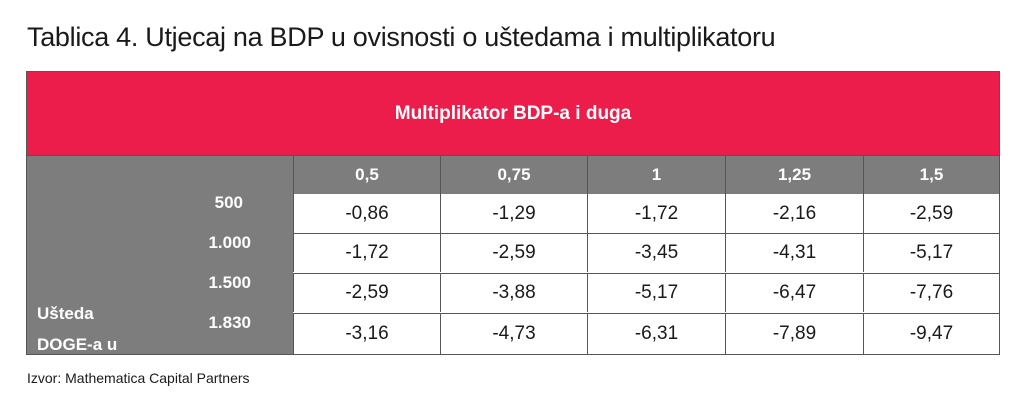 This screenshot has height=403, width=1024. I want to click on row-label-line-3: mlrd. USD, so click(78, 375).